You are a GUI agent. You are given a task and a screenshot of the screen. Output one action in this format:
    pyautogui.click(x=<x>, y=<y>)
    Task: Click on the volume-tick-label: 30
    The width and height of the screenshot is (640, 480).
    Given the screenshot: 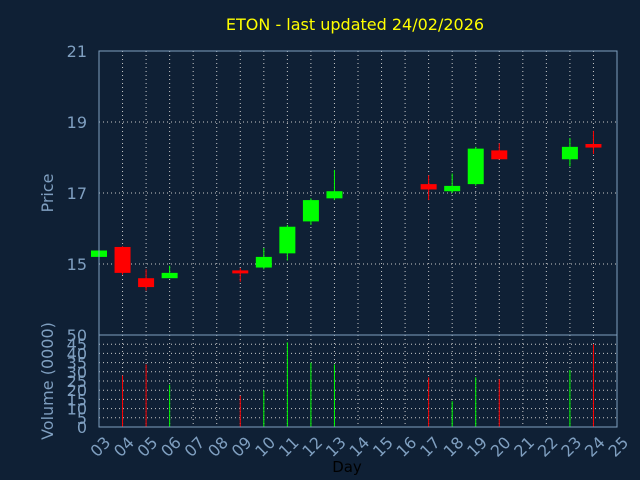 What is the action you would take?
    pyautogui.click(x=77, y=372)
    